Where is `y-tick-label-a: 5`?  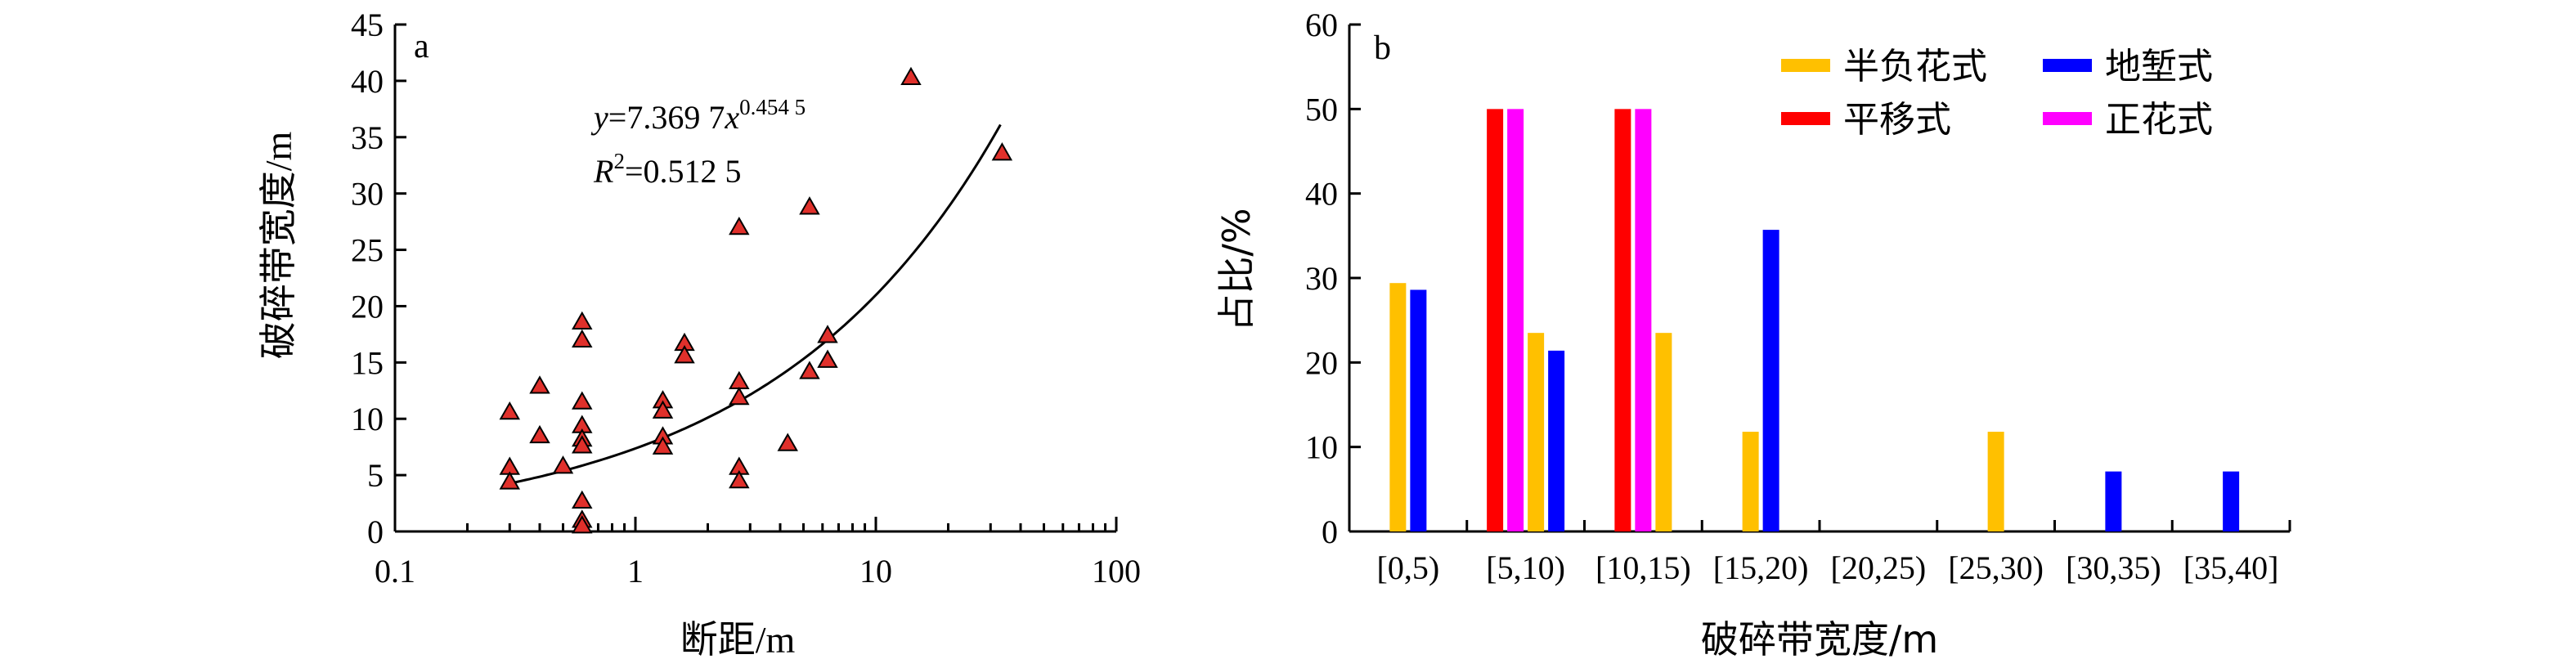
y-tick-label-a: 5 is located at coordinates (376, 475).